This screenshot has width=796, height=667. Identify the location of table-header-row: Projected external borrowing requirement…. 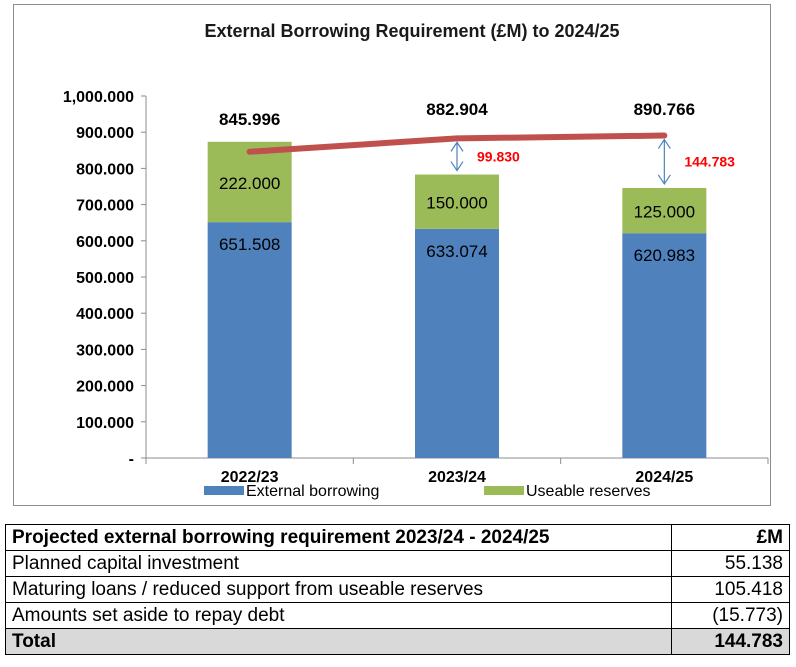
(397, 537).